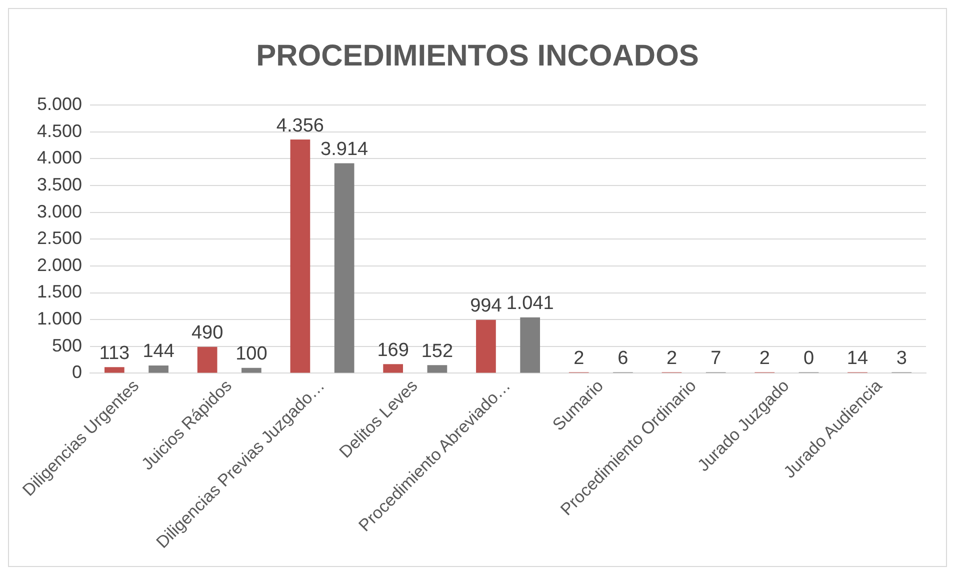  Describe the element at coordinates (59, 104) in the screenshot. I see `y-tick-label: 5.000` at that location.